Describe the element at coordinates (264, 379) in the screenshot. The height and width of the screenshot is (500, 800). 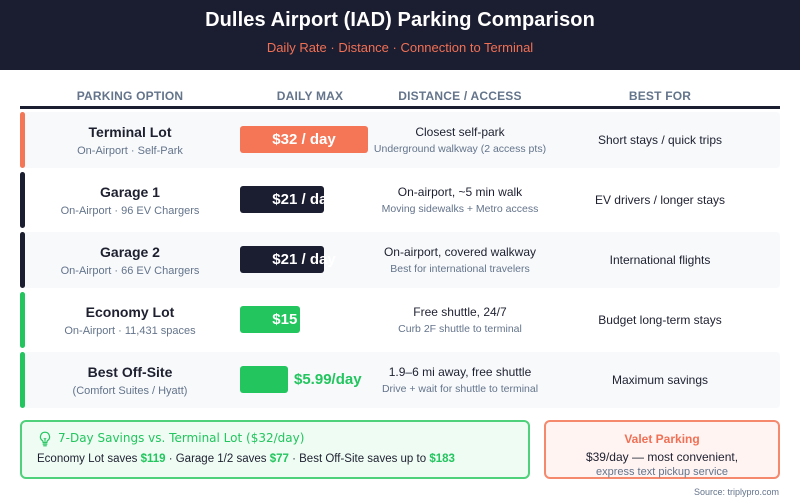
I see `rate-bar-fill` at that location.